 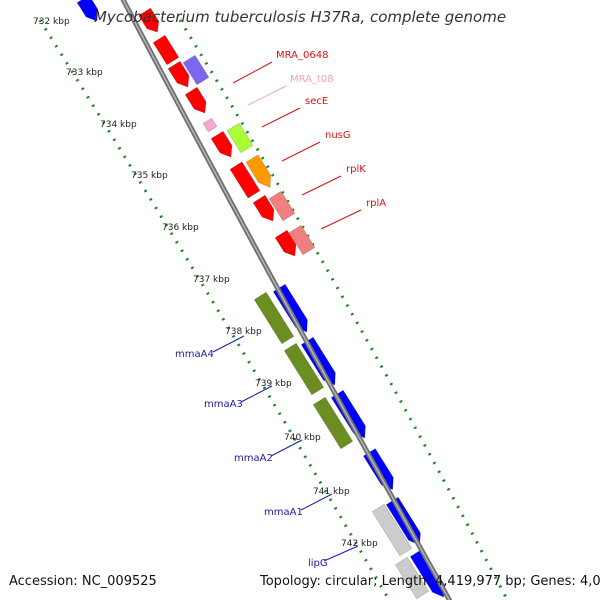 What do you see at coordinates (43, 581) in the screenshot?
I see `accession-label: Accession:` at bounding box center [43, 581].